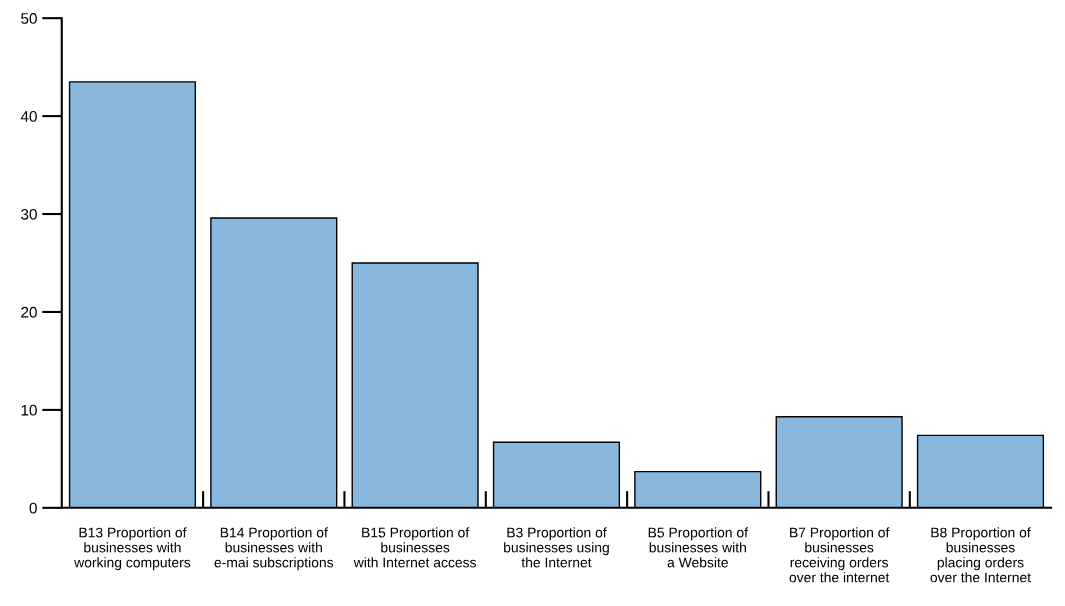  Describe the element at coordinates (132, 549) in the screenshot. I see `x-tick-label: B13 Proportion of businesses with working computers` at that location.